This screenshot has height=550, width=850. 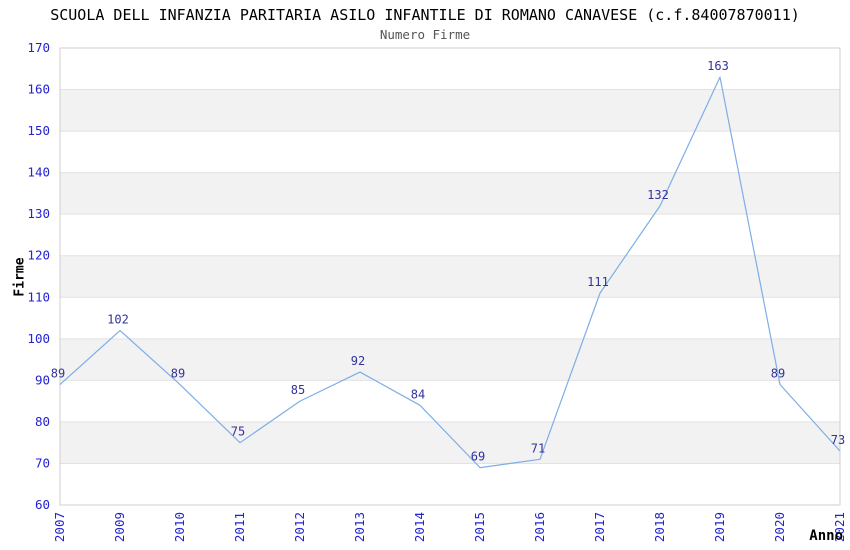 I want to click on data-label: 69, so click(x=478, y=457).